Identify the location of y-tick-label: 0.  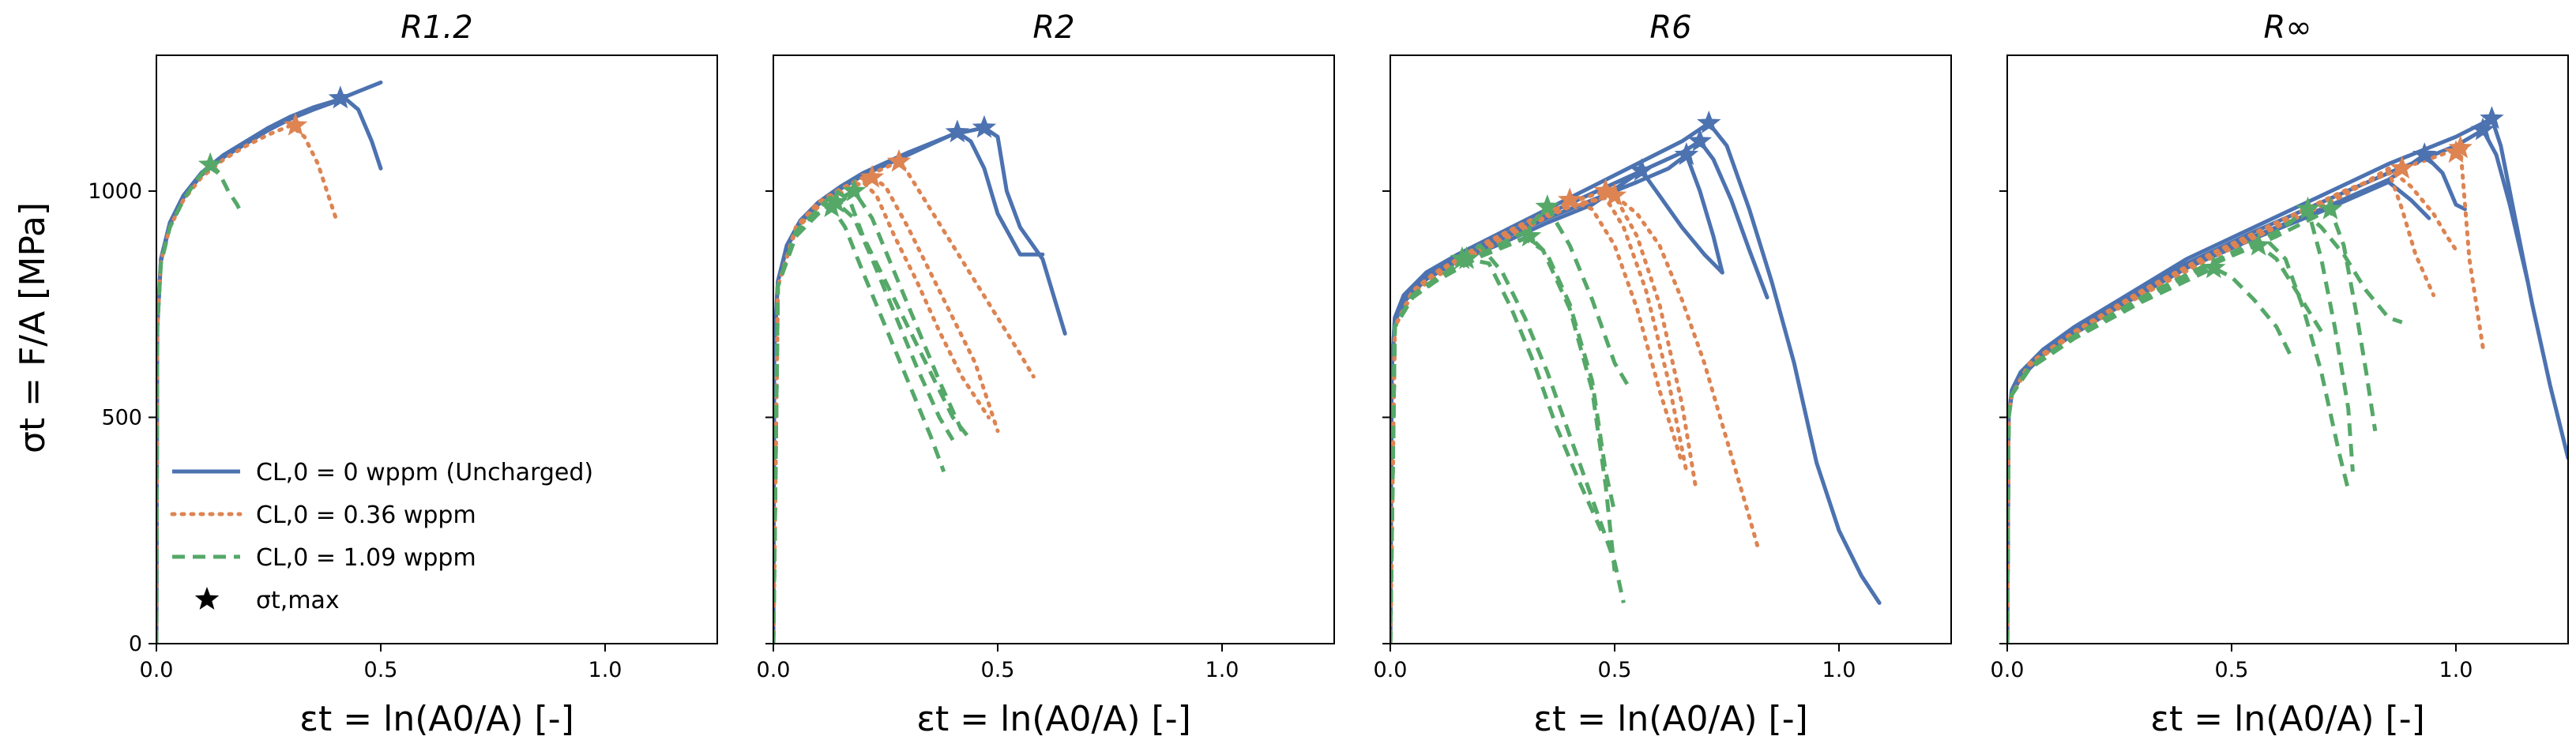
(135, 644).